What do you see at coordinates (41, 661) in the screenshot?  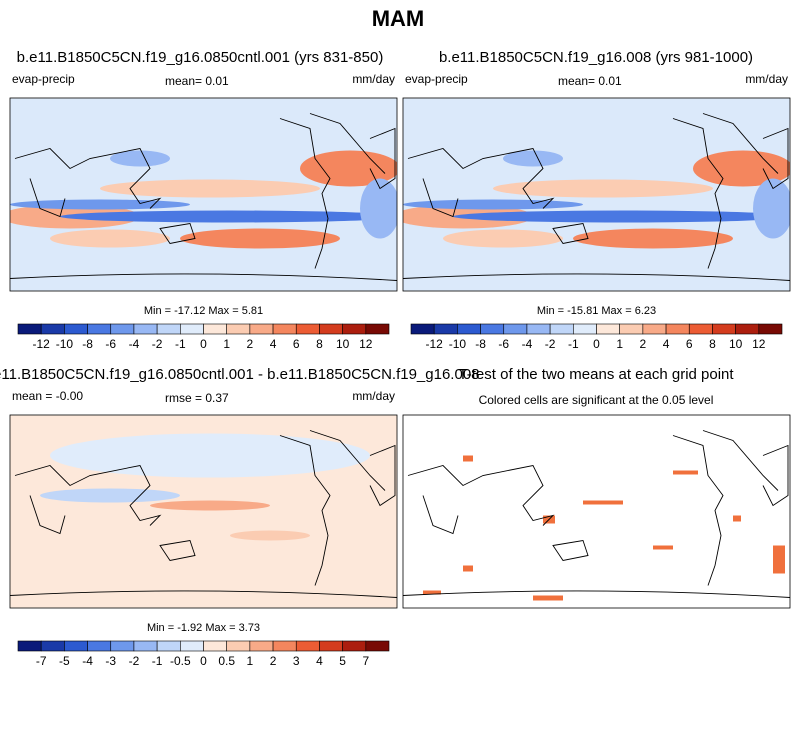 I see `colorbar-label: -7` at bounding box center [41, 661].